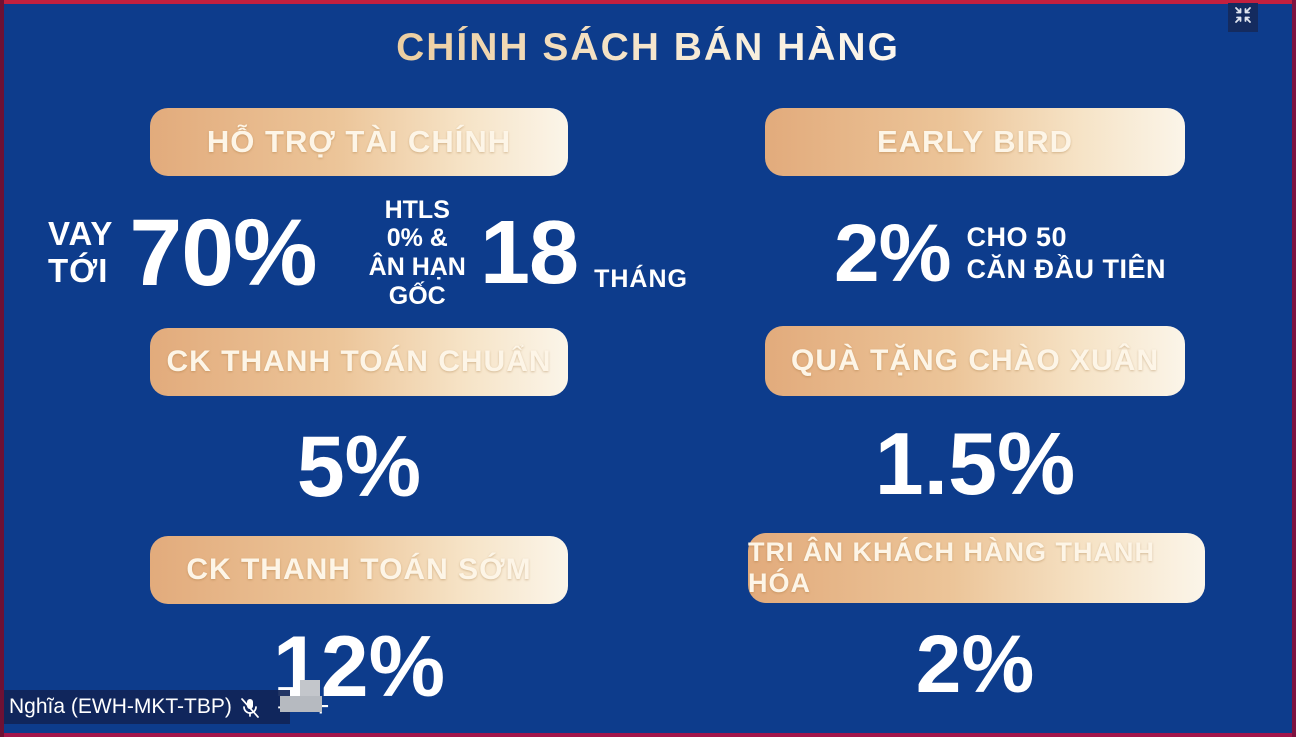  I want to click on header-tri-an-khach-hang: TRI ÂN KHÁCH HÀNG THANH HÓA, so click(976, 568).